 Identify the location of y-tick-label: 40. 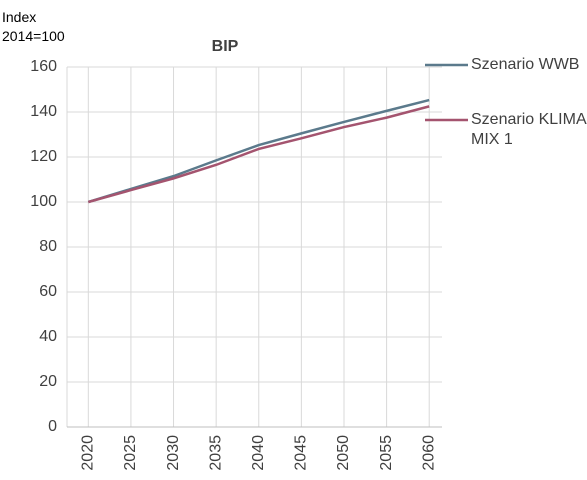
(48, 336).